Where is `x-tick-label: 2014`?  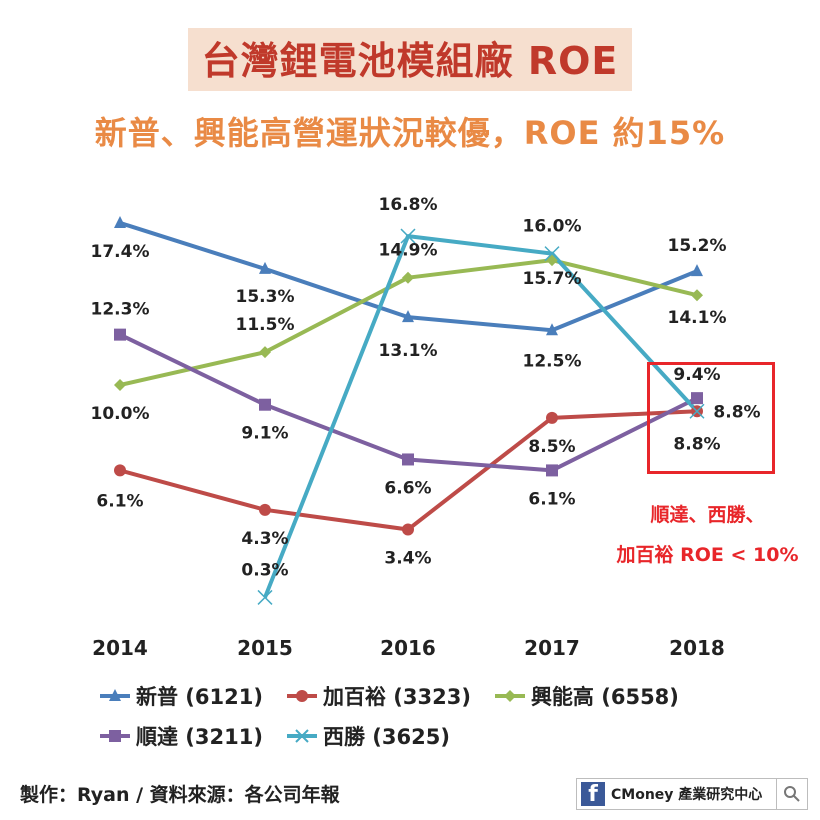 x-tick-label: 2014 is located at coordinates (120, 648).